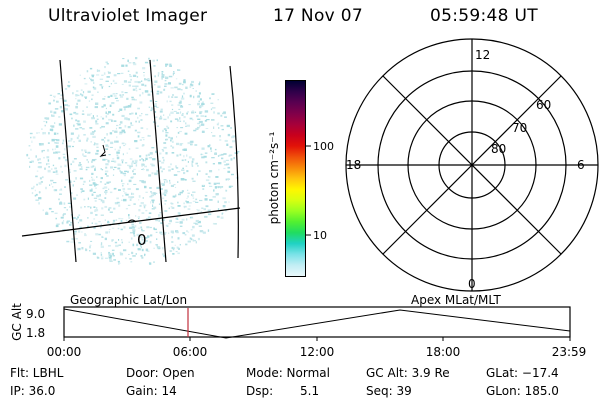 The width and height of the screenshot is (600, 400). What do you see at coordinates (353, 165) in the screenshot?
I see `mlt-label-18: 18` at bounding box center [353, 165].